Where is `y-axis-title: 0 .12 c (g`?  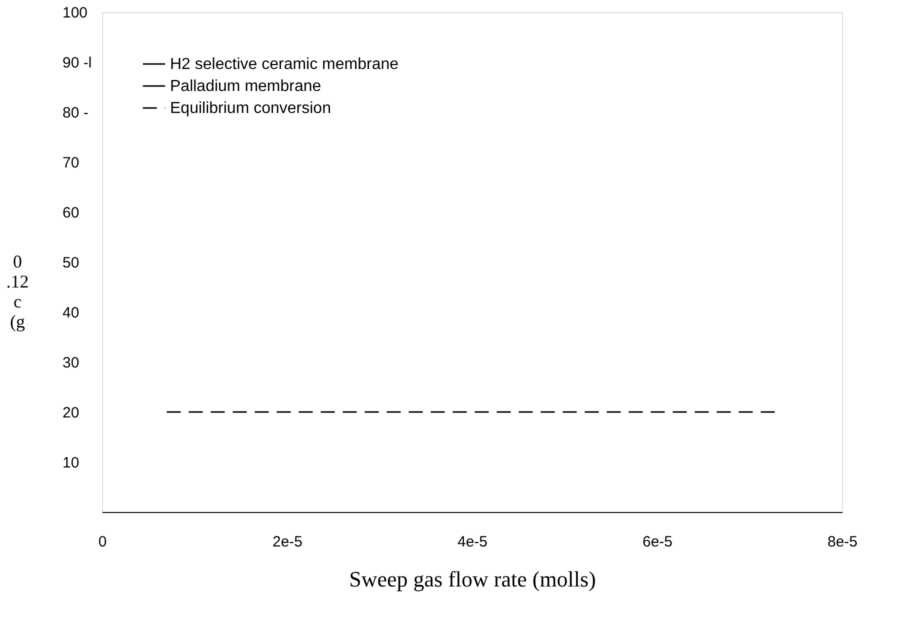
y-axis-title: 0 .12 c (g is located at coordinates (17, 292).